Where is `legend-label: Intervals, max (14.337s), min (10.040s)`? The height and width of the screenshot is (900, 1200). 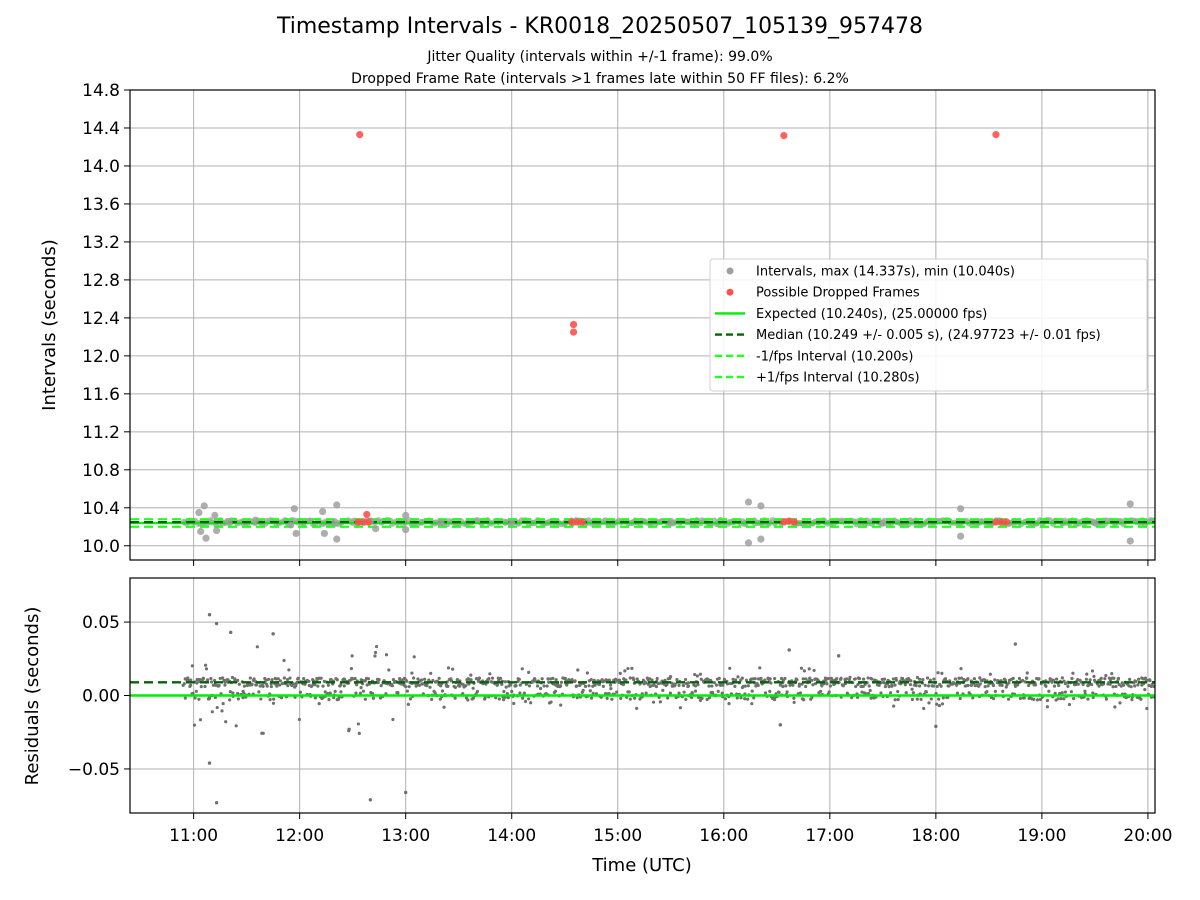
legend-label: Intervals, max (14.337s), min (10.040s) is located at coordinates (885, 272).